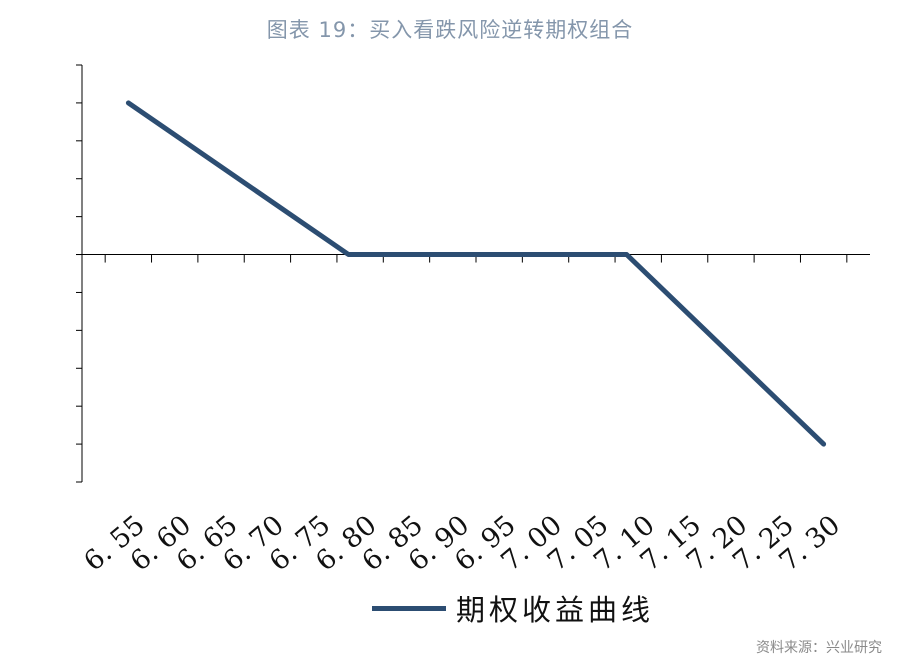  What do you see at coordinates (819, 648) in the screenshot?
I see `source-note: 资料来源：兴业研究` at bounding box center [819, 648].